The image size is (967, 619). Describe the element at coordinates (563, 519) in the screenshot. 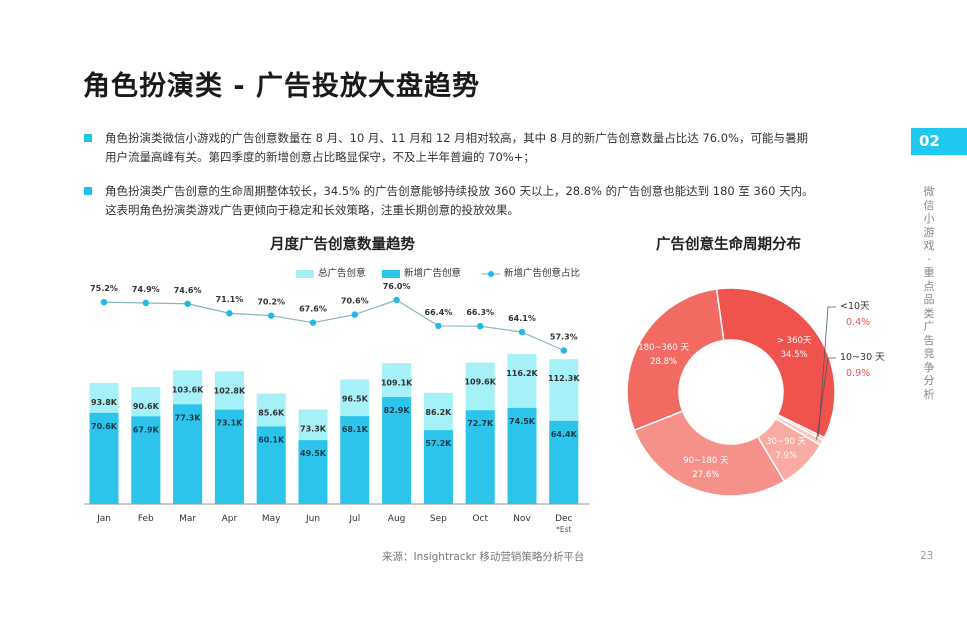

I see `x-tick-label: Dec` at that location.